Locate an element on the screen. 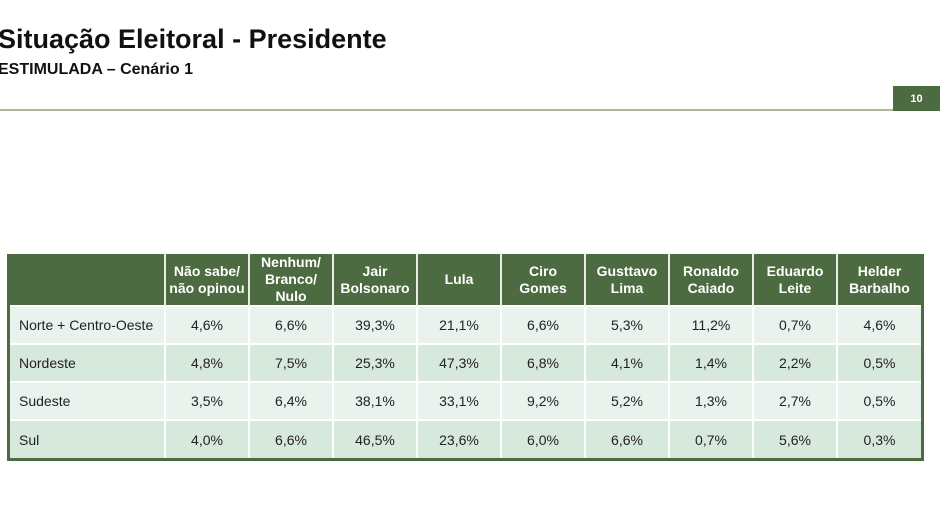 This screenshot has width=940, height=512. header-line: Lula is located at coordinates (459, 279).